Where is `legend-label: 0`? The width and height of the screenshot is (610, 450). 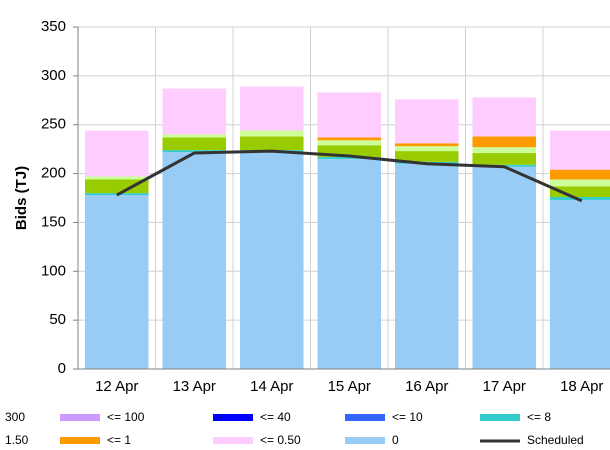
legend-label: 0 is located at coordinates (395, 440).